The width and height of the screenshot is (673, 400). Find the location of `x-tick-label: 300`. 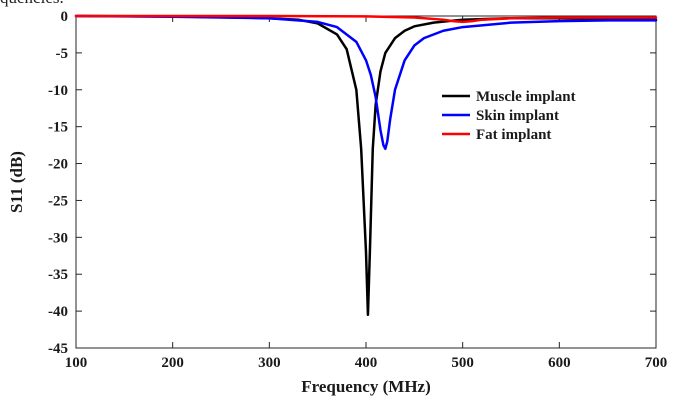

x-tick-label: 300 is located at coordinates (269, 363).